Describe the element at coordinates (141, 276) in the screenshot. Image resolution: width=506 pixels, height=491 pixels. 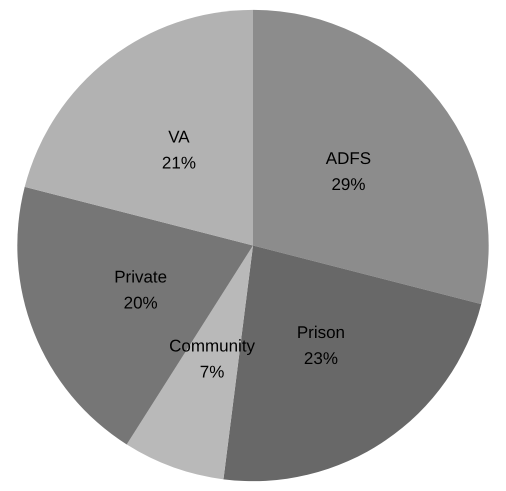
I see `slice-label: Private` at that location.